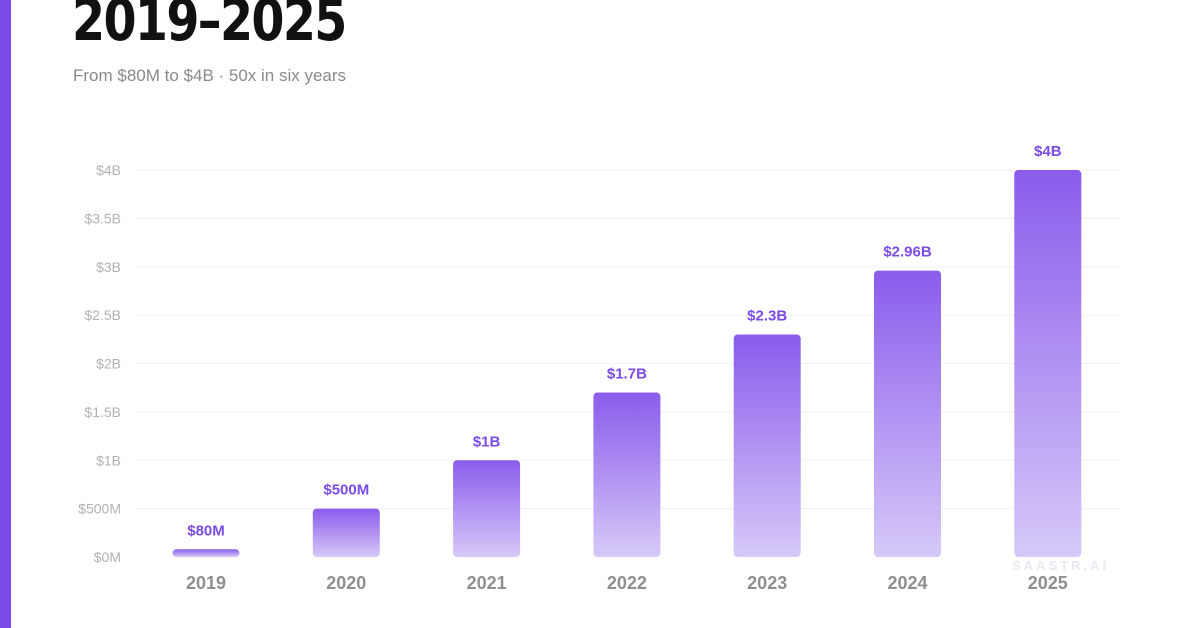 The width and height of the screenshot is (1200, 628). What do you see at coordinates (108, 460) in the screenshot?
I see `y-tick-label: $1B` at bounding box center [108, 460].